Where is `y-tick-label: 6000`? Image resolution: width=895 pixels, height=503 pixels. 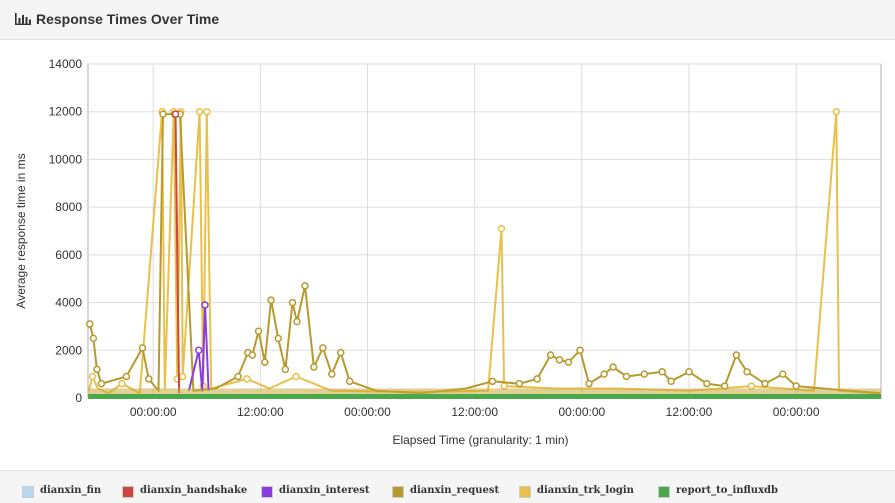
y-tick-label: 6000 is located at coordinates (68, 255).